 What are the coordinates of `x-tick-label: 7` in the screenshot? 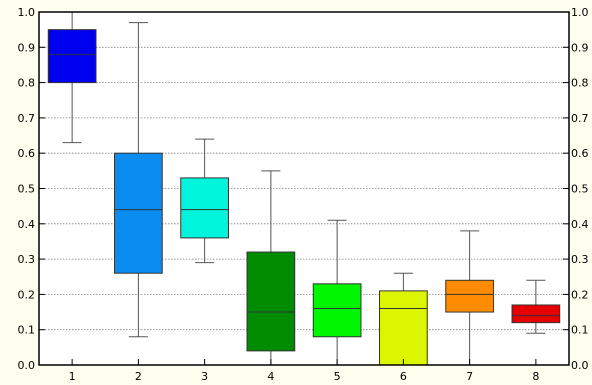 It's located at (469, 376).